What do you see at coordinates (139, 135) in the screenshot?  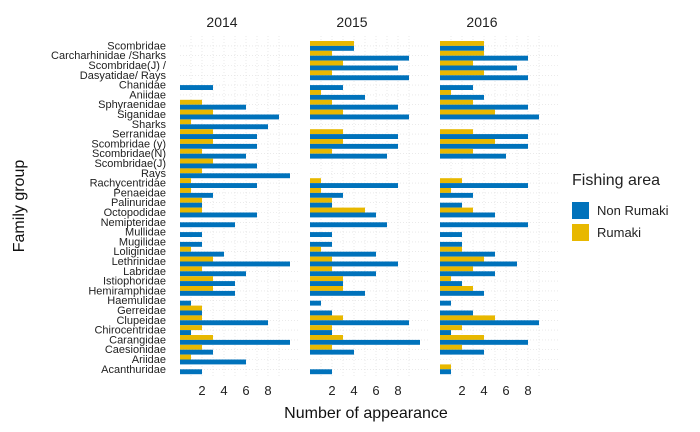 I see `y-tick-label: Serranidae` at bounding box center [139, 135].